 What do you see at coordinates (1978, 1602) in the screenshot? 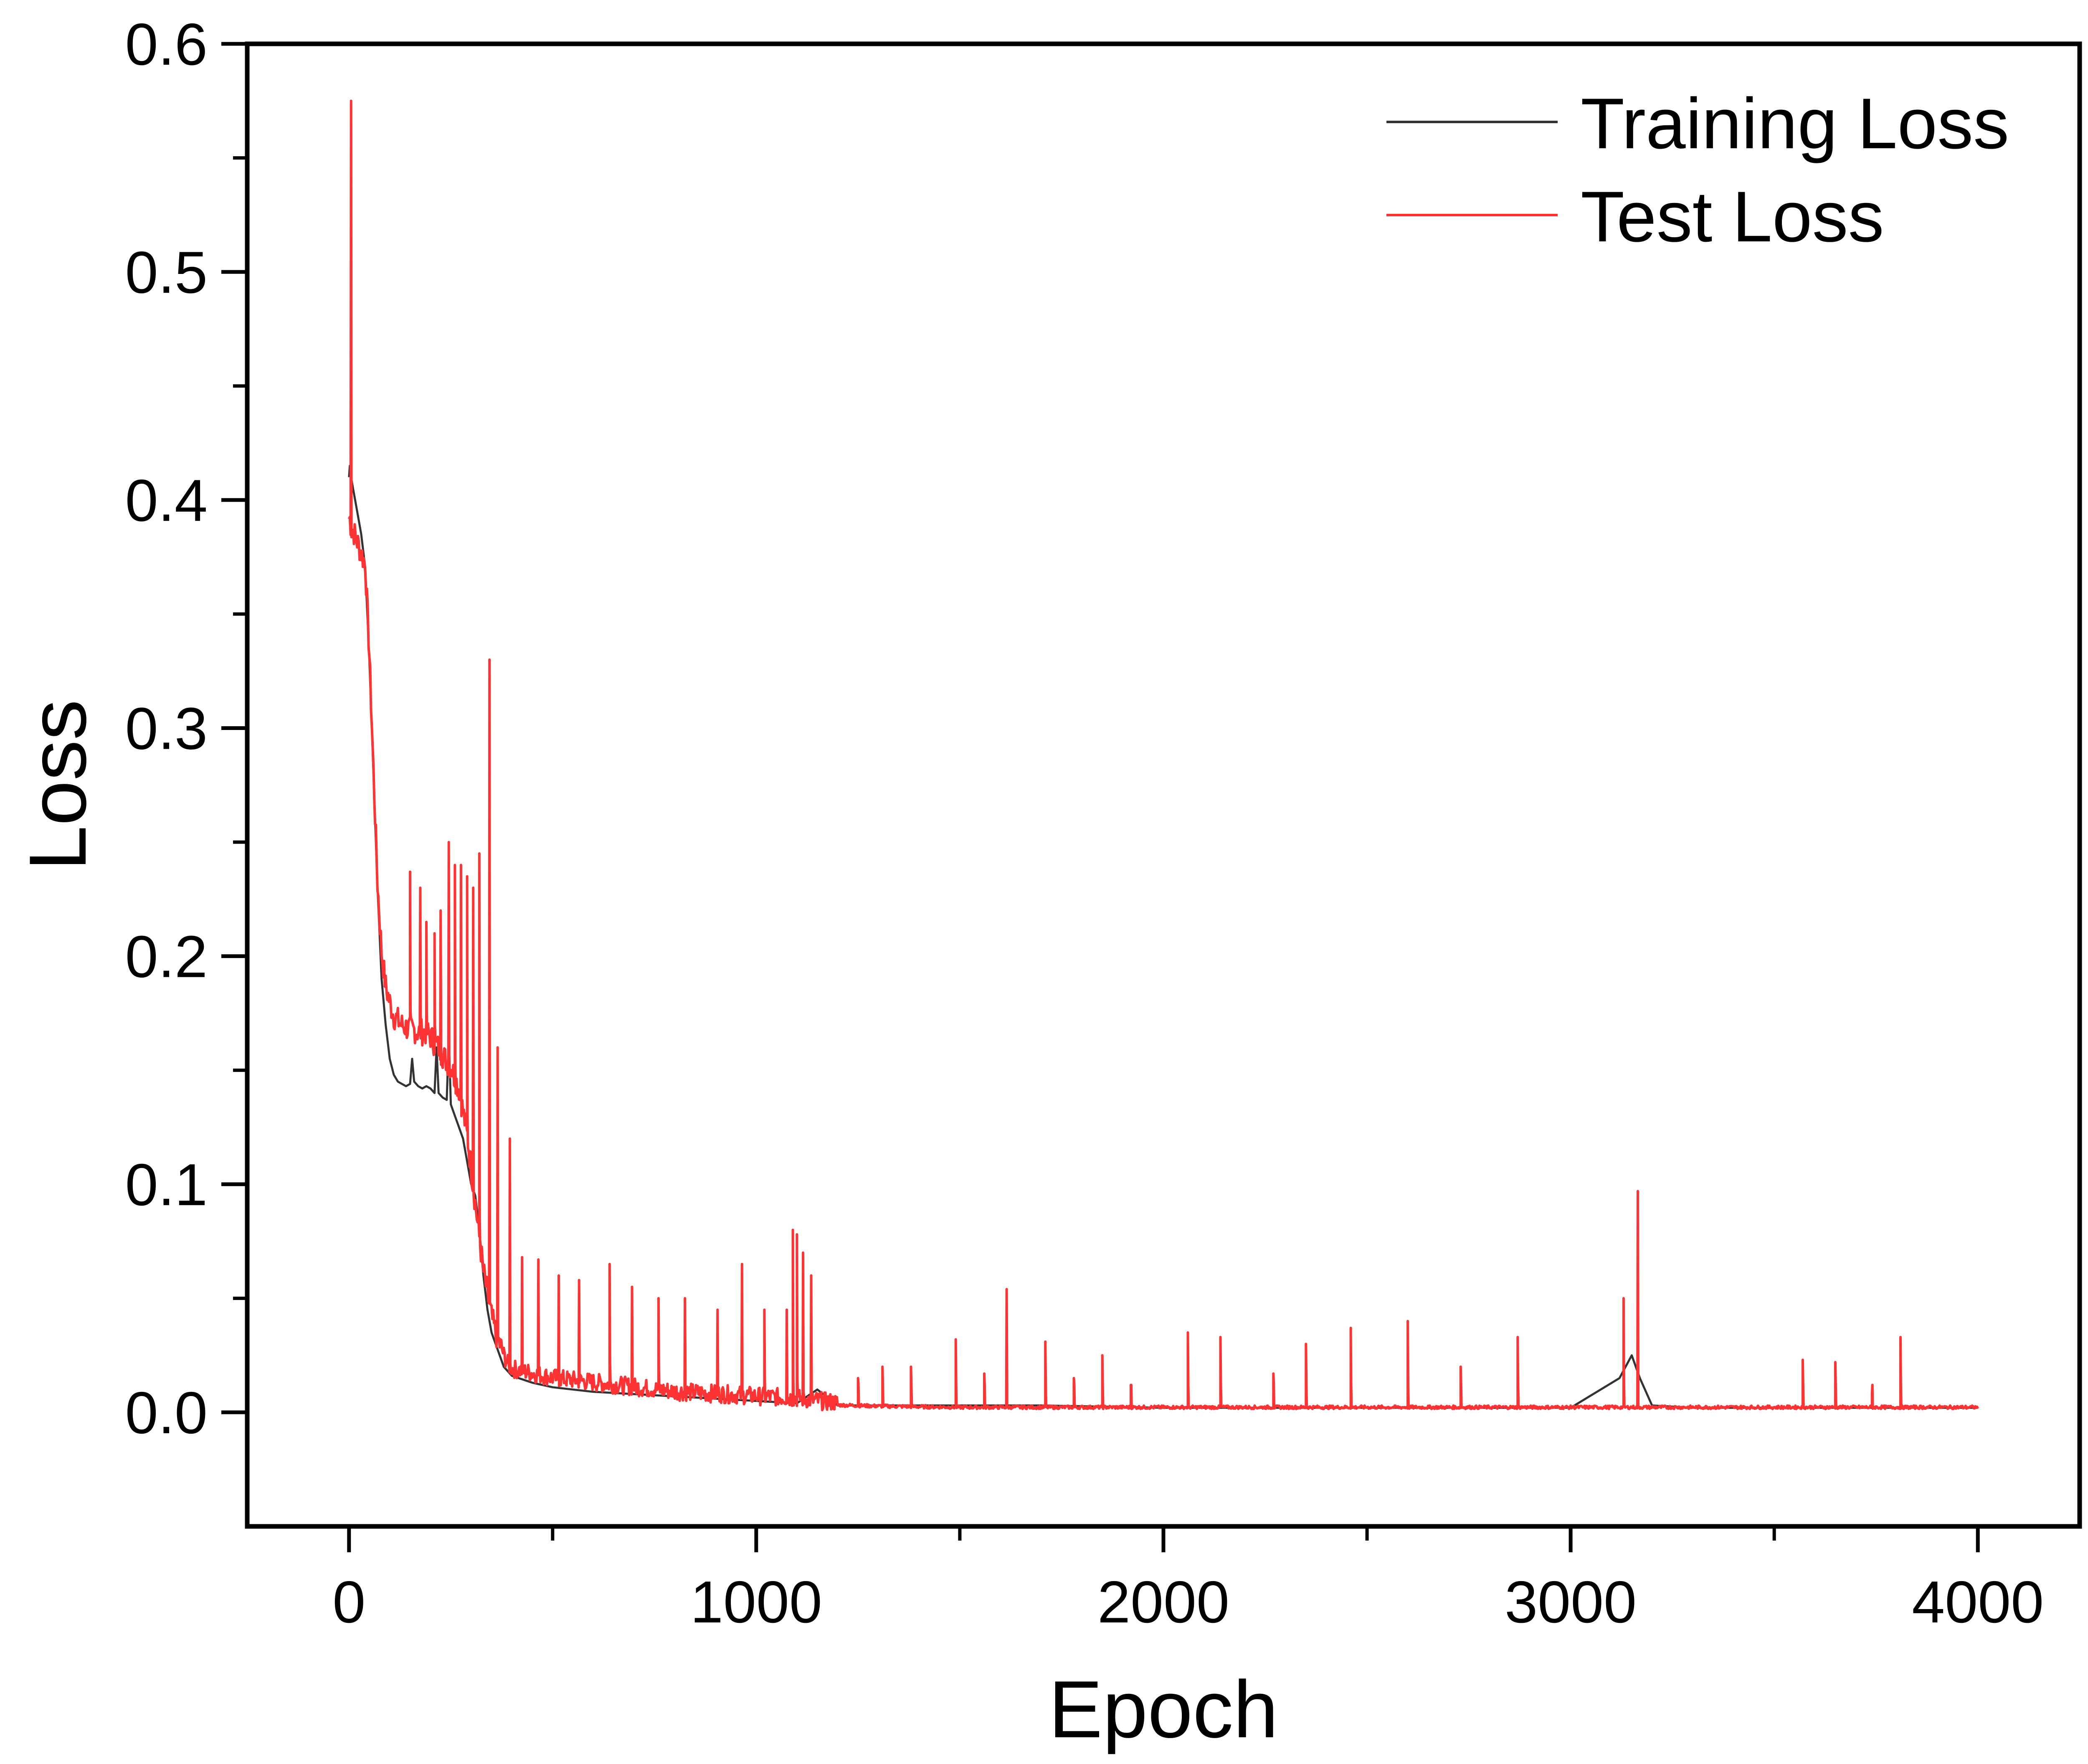
I see `x-tick-label: 4000` at bounding box center [1978, 1602].